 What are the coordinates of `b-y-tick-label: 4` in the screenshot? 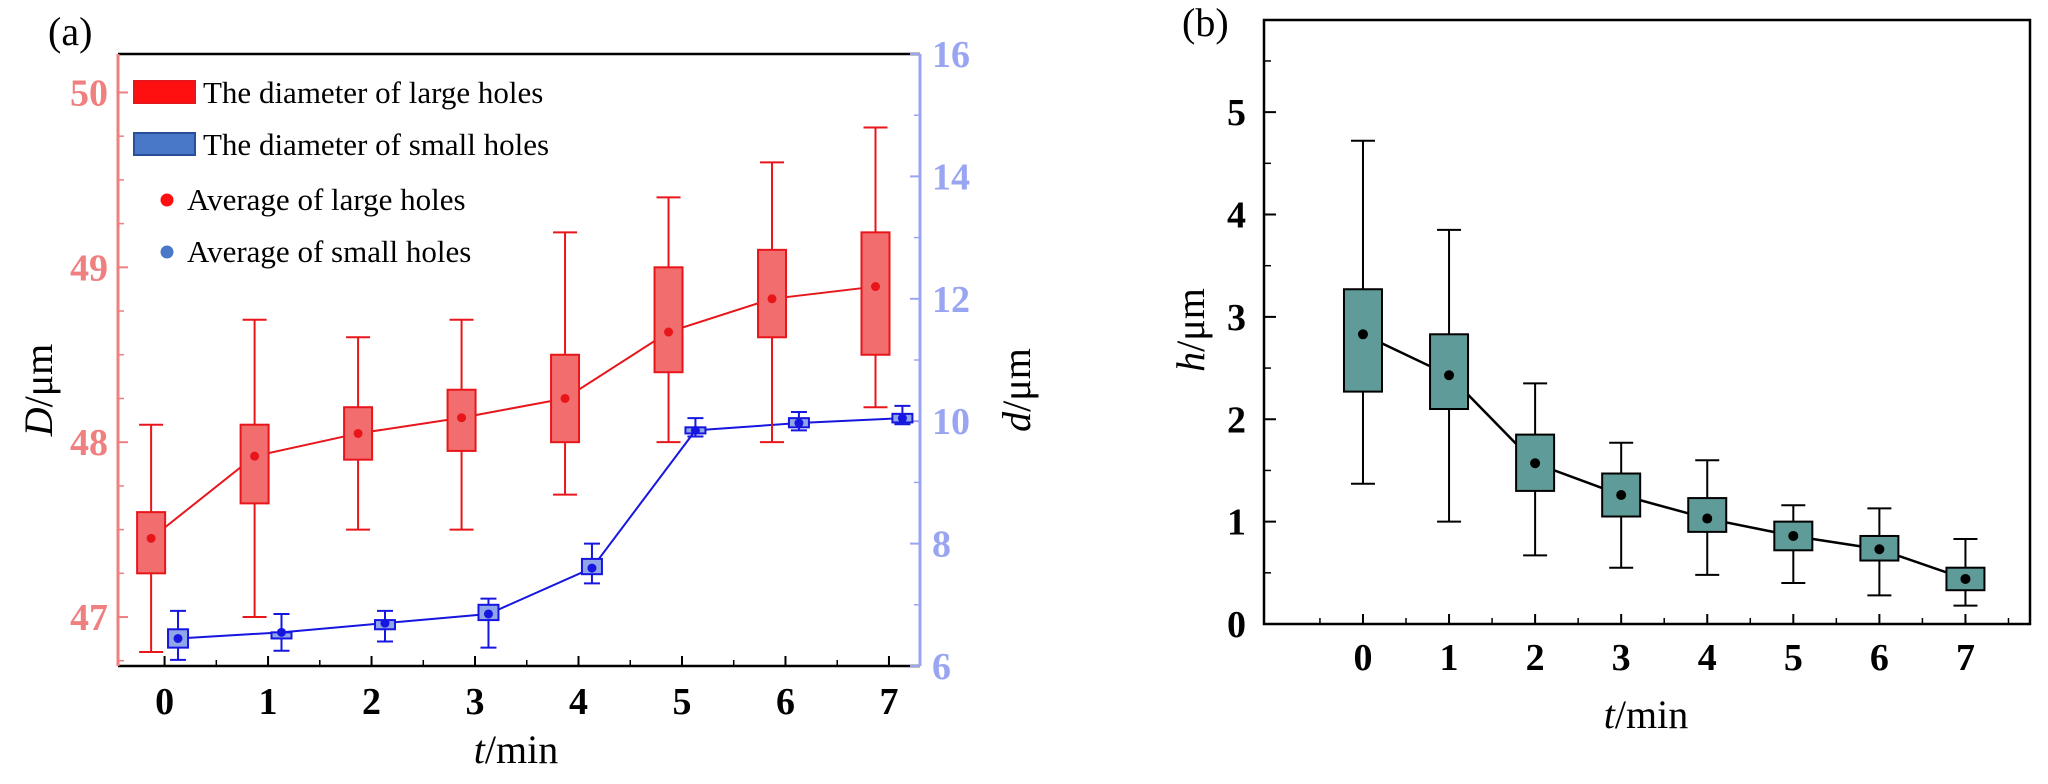 It's located at (1236, 216).